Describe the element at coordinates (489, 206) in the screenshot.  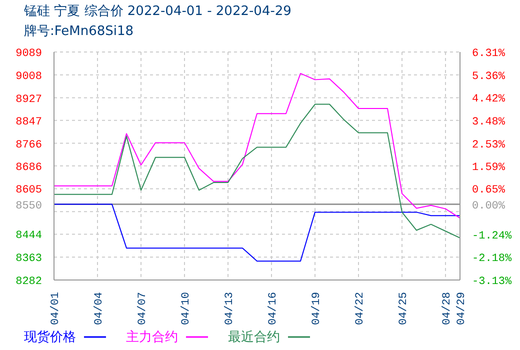
I see `y2-tick-label: 0.00%` at that location.